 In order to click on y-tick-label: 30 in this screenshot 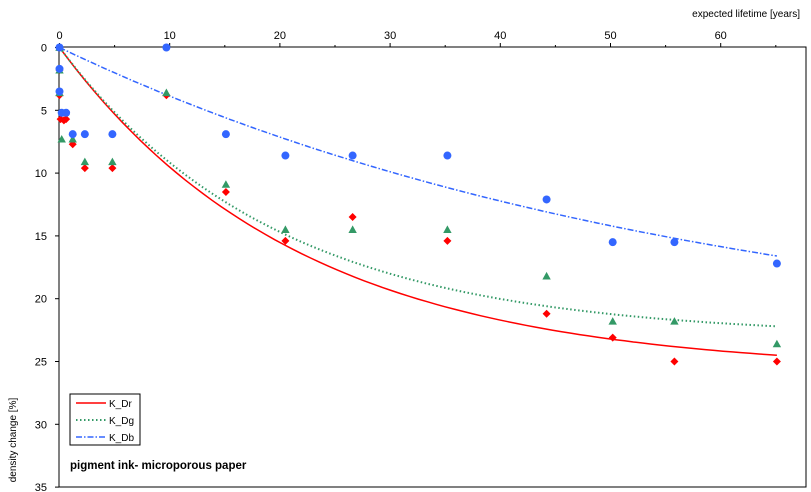, I will do `click(41, 425)`.